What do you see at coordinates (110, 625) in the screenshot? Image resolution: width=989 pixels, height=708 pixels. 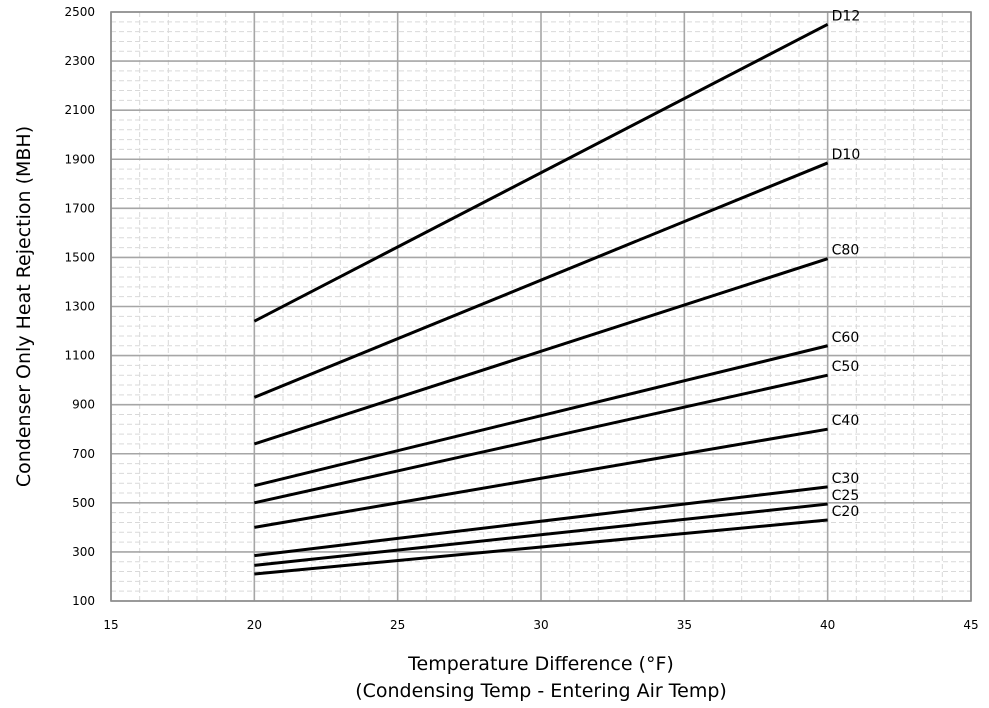 I see `x-tick-label: 15` at bounding box center [110, 625].